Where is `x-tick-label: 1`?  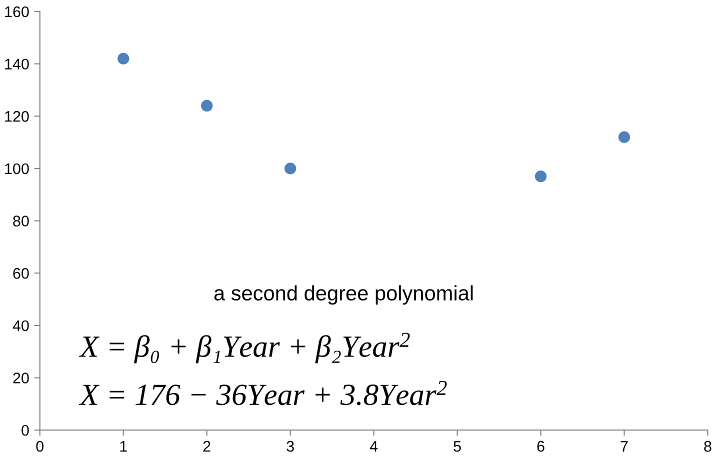 x-tick-label: 1 is located at coordinates (123, 446).